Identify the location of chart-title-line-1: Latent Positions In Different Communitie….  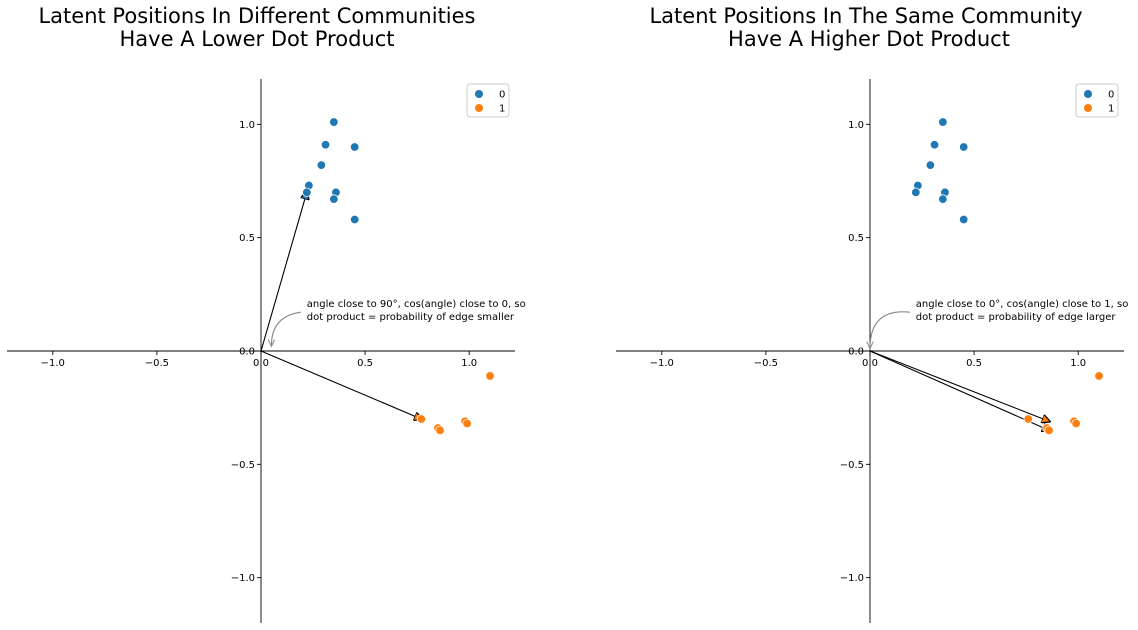
(256, 16).